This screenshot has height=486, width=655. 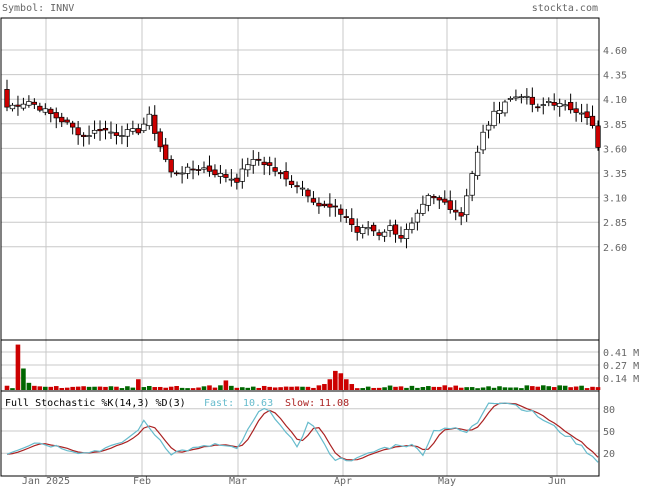 What do you see at coordinates (615, 76) in the screenshot?
I see `price-tick-label: 4.35` at bounding box center [615, 76].